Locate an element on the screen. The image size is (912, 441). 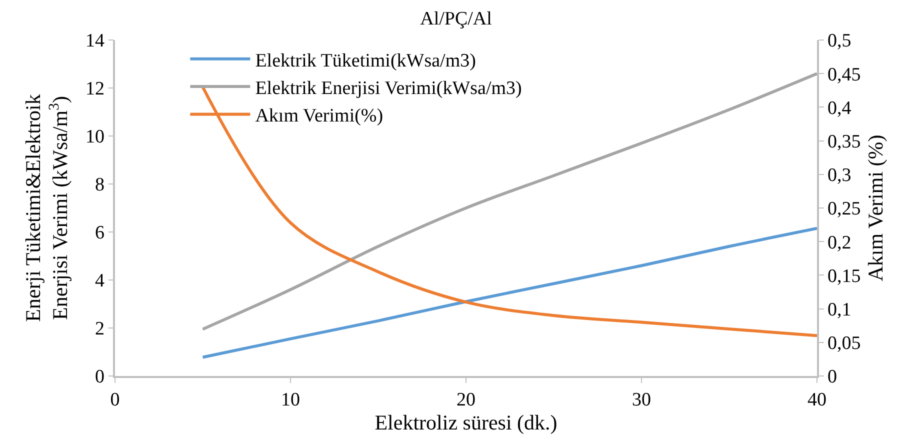
y2-tick-label: 0,45 is located at coordinates (844, 75).